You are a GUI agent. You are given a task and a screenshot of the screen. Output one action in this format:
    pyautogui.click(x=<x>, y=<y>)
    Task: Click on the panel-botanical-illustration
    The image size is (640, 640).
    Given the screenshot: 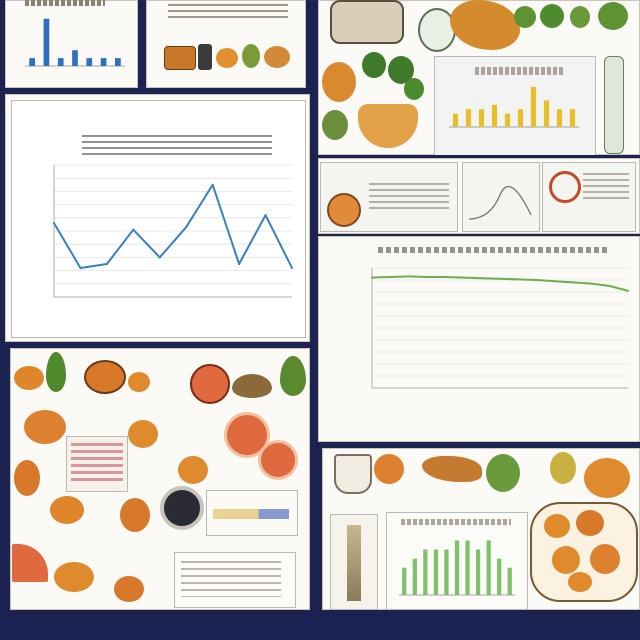 What is the action you would take?
    pyautogui.click(x=479, y=77)
    